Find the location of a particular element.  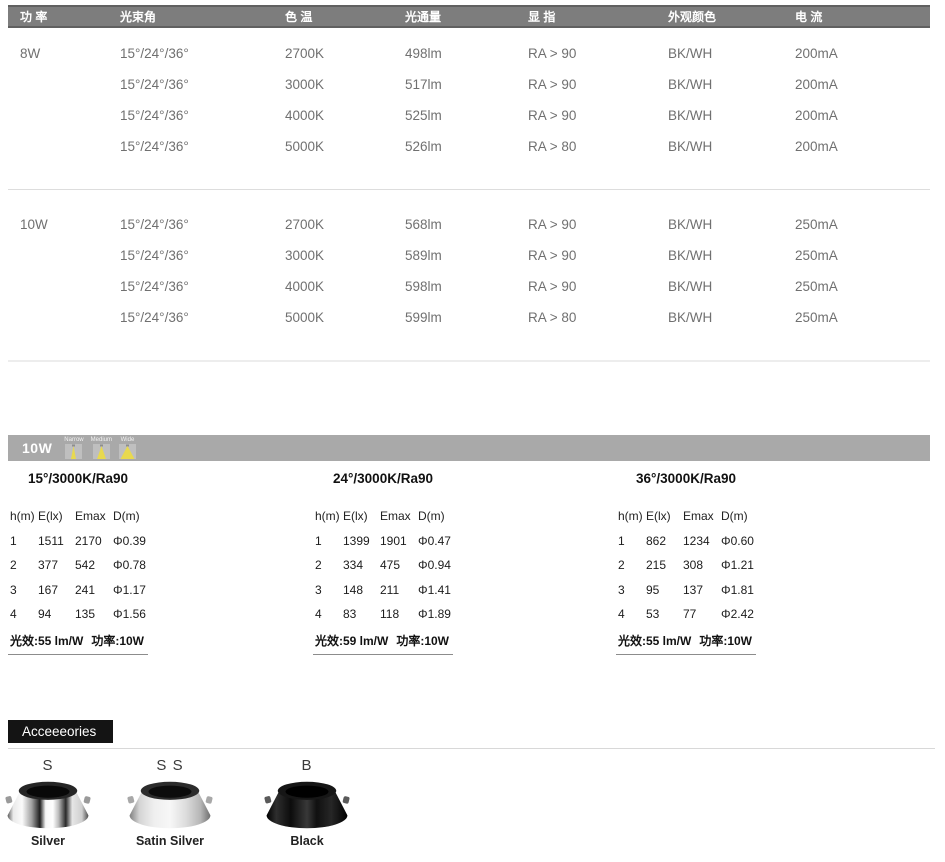

cell-d: Φ0.47 is located at coordinates (434, 540).